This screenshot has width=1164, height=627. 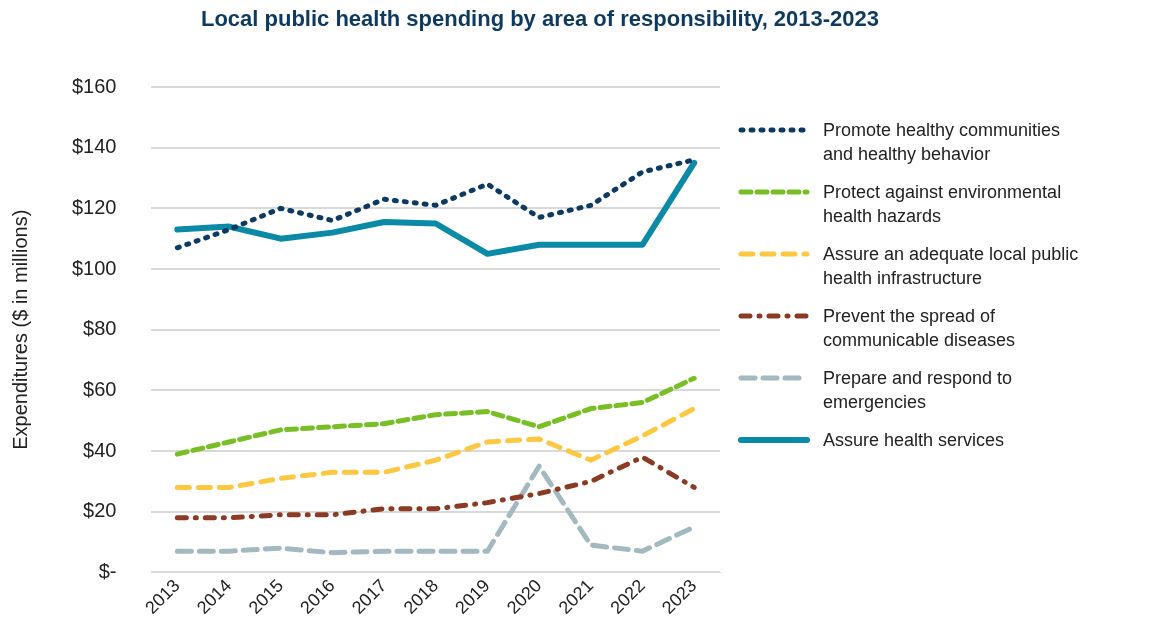 What do you see at coordinates (100, 328) in the screenshot?
I see `y-tick-label: $80` at bounding box center [100, 328].